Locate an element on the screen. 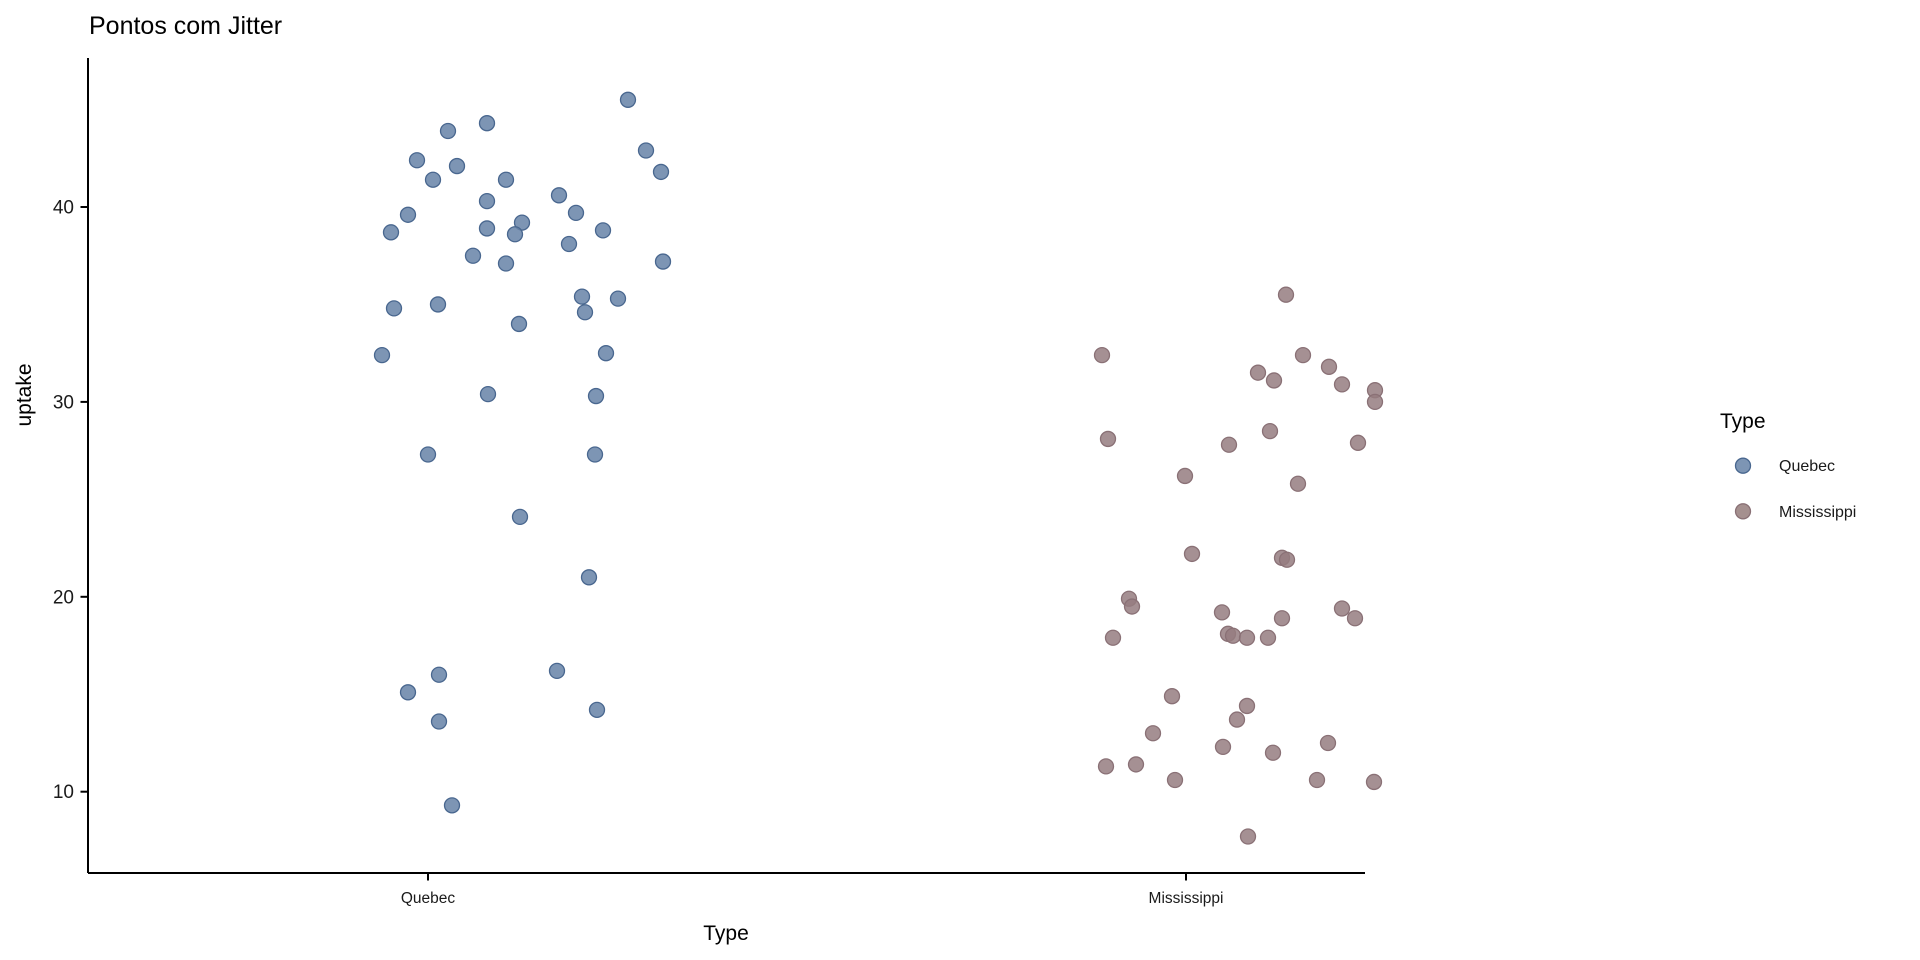  legend-swatch-quebec is located at coordinates (1743, 465).